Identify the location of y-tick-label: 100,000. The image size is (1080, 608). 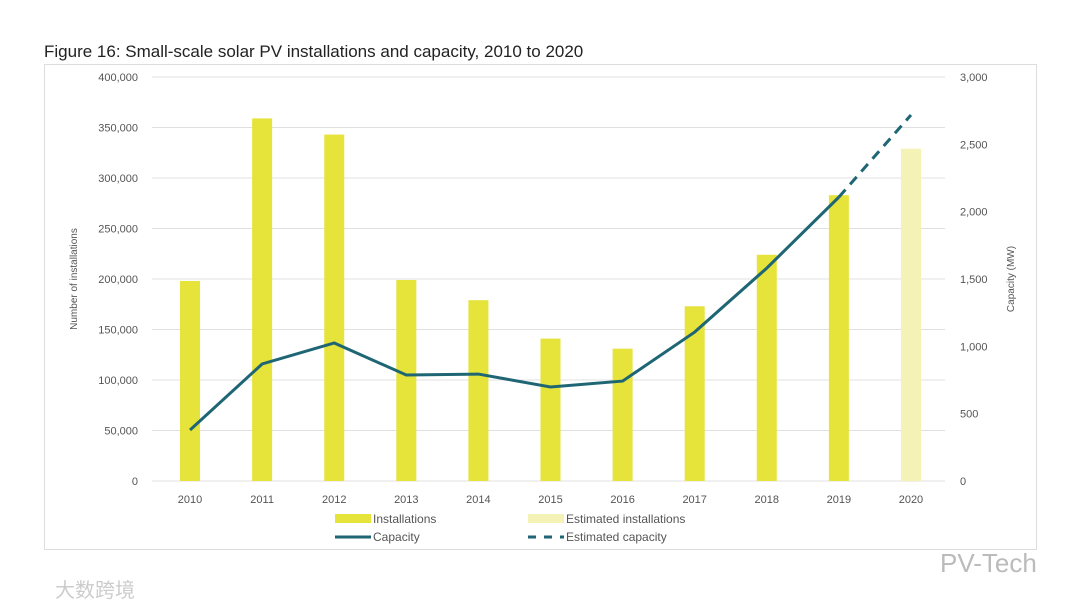
(118, 381).